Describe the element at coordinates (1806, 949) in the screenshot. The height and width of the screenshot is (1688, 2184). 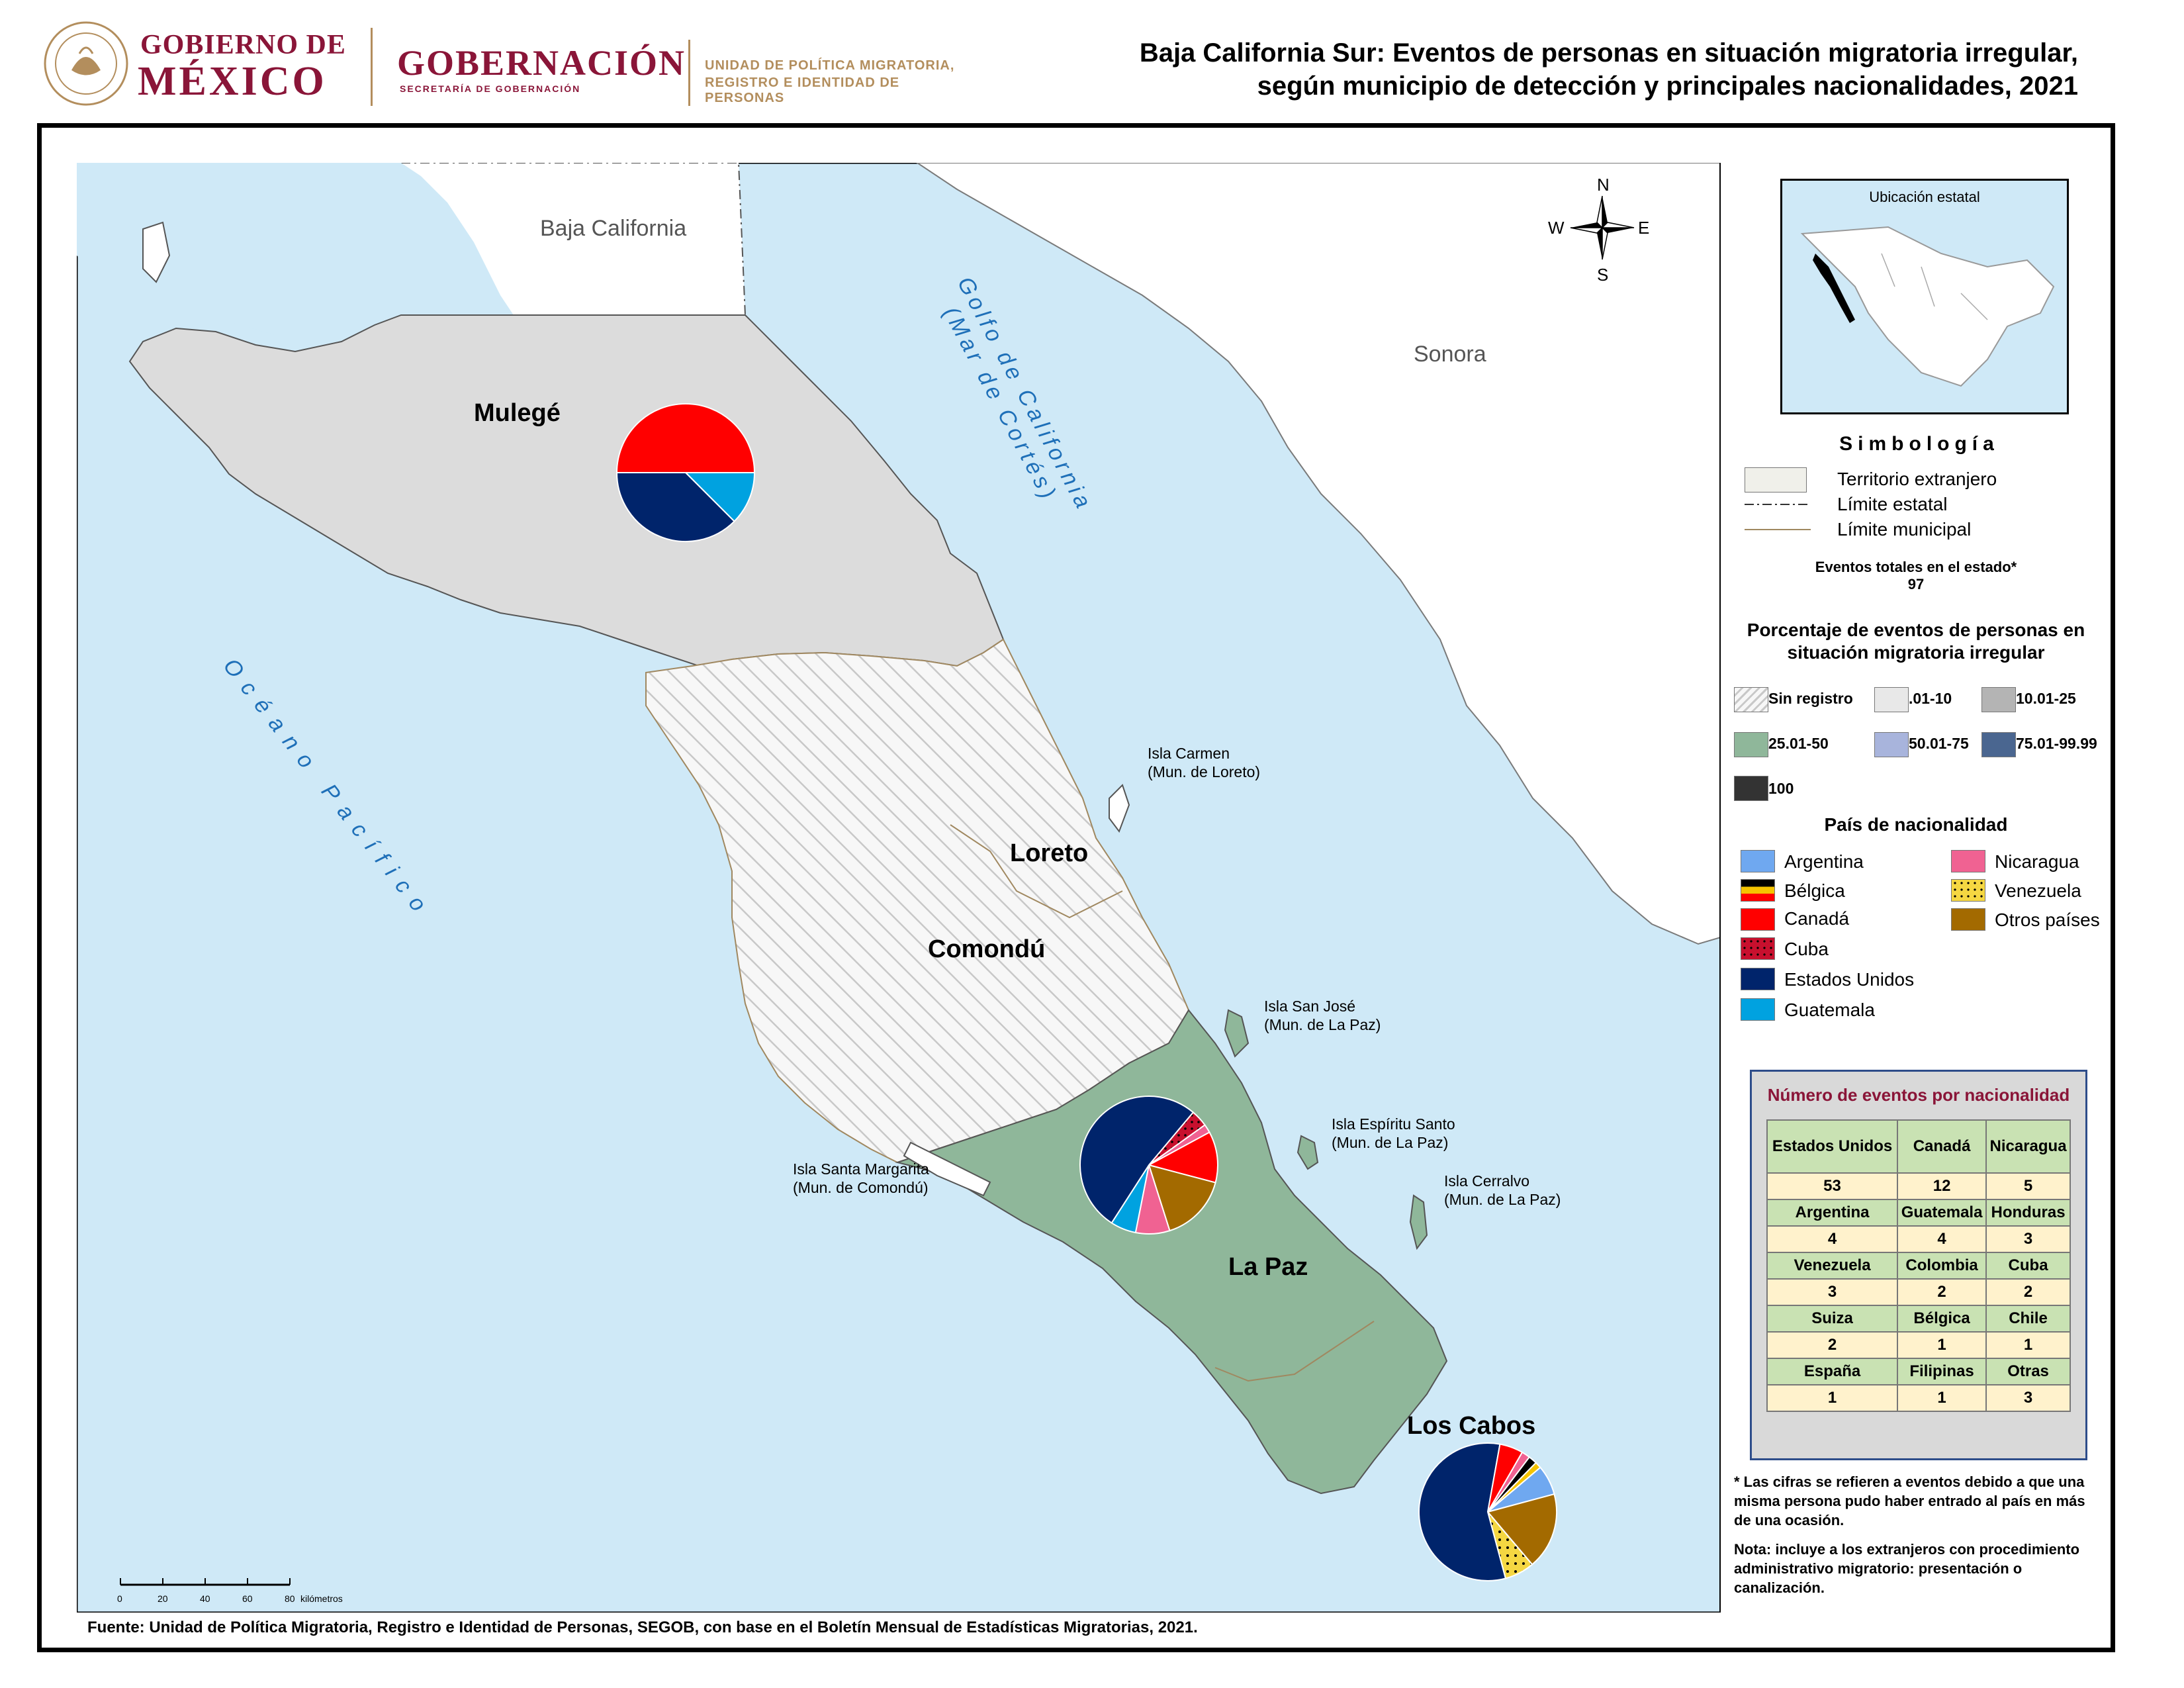
I see `nat-label-cuba: Cuba` at that location.